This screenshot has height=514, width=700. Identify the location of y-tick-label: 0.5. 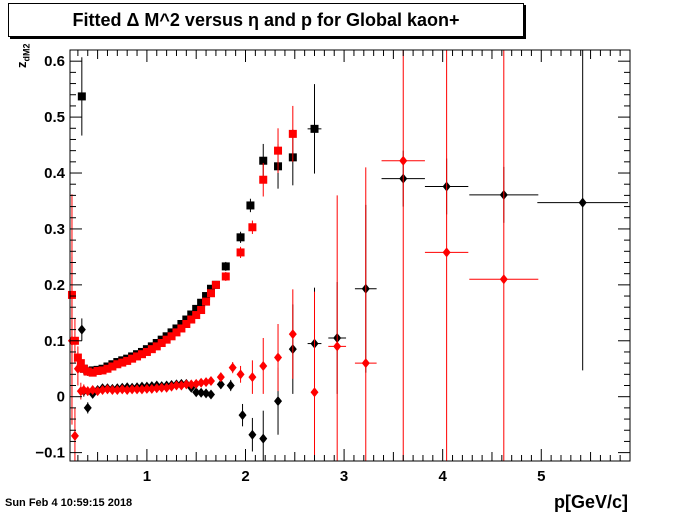
(54, 117).